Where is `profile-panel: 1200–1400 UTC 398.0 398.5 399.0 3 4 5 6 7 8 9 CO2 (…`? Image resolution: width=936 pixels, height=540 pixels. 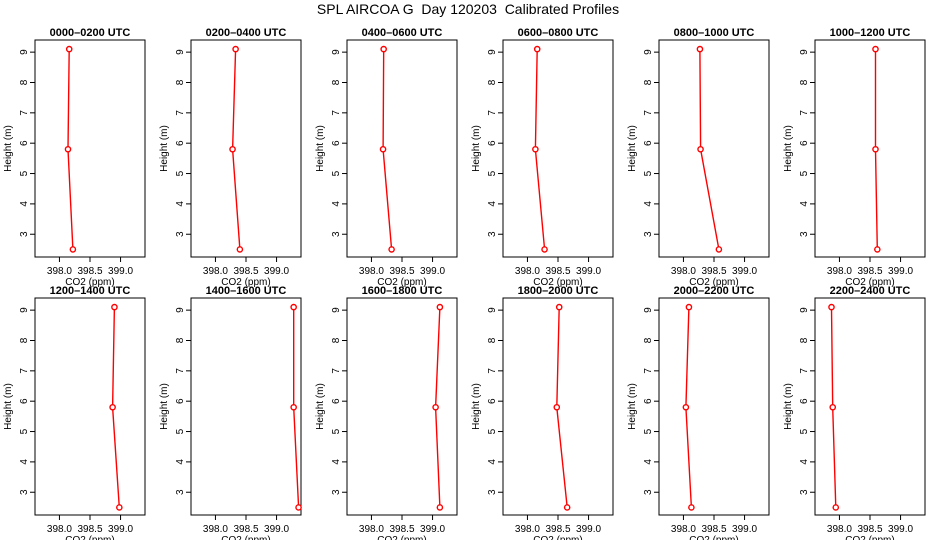 profile-panel: 1200–1400 UTC 398.0 398.5 399.0 3 4 5 6 7 8 9 CO2 (… is located at coordinates (74, 412).